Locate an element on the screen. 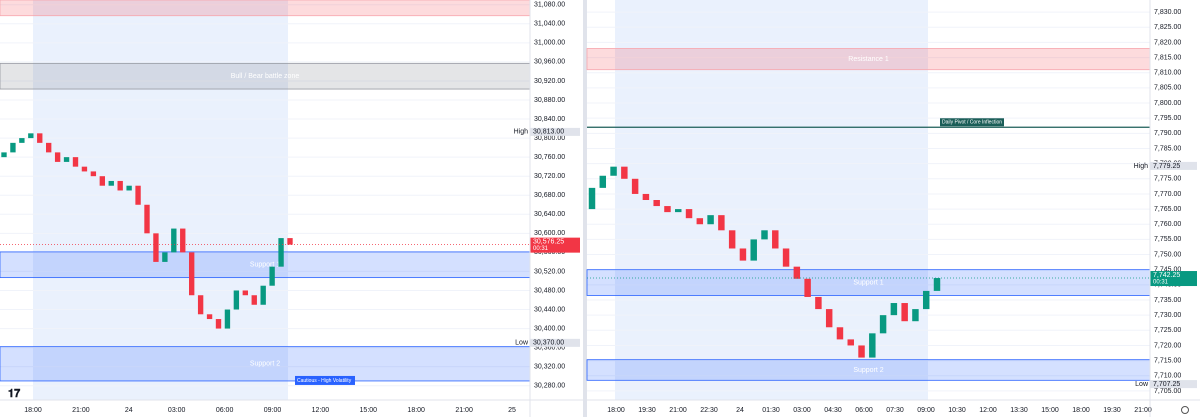  x-tick-label: 03:00 is located at coordinates (177, 410).